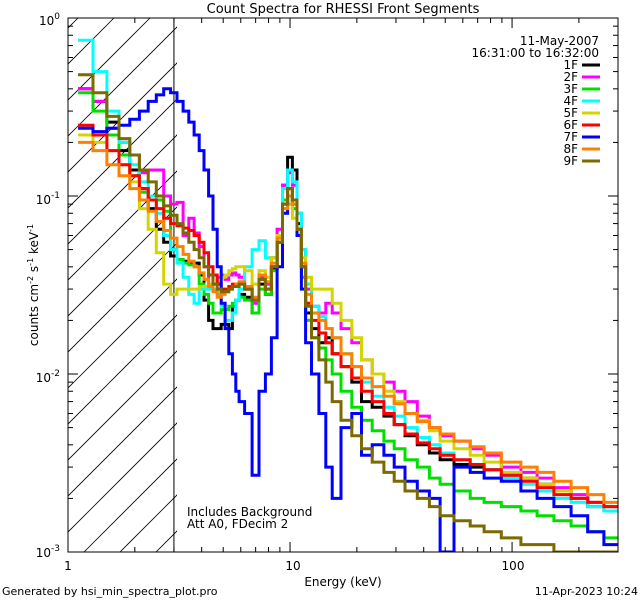 The height and width of the screenshot is (600, 640). Describe the element at coordinates (535, 53) in the screenshot. I see `time-range-label: 16:31:00 to 16:32:00` at that location.